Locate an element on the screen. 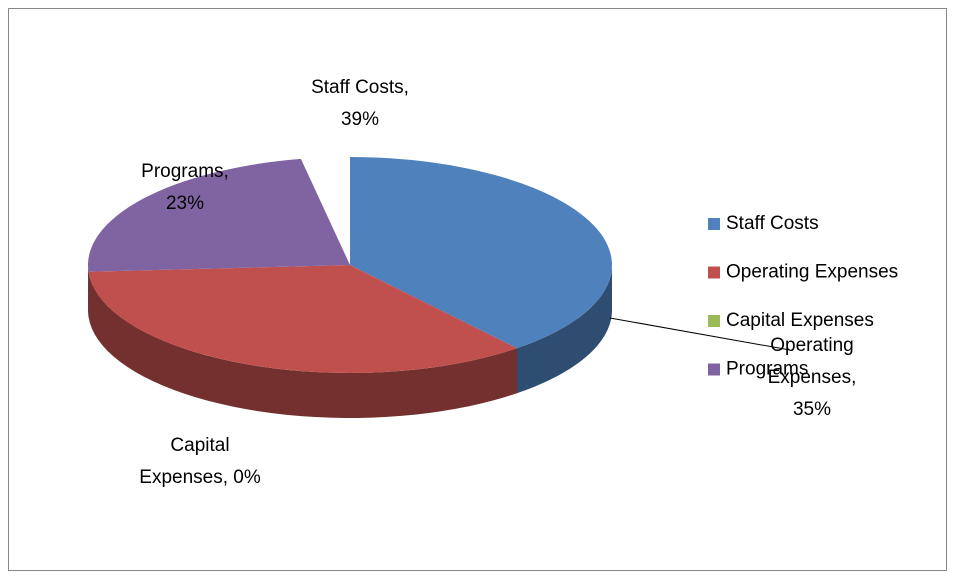 Image resolution: width=955 pixels, height=577 pixels. data-label: Staff Costs, is located at coordinates (360, 87).